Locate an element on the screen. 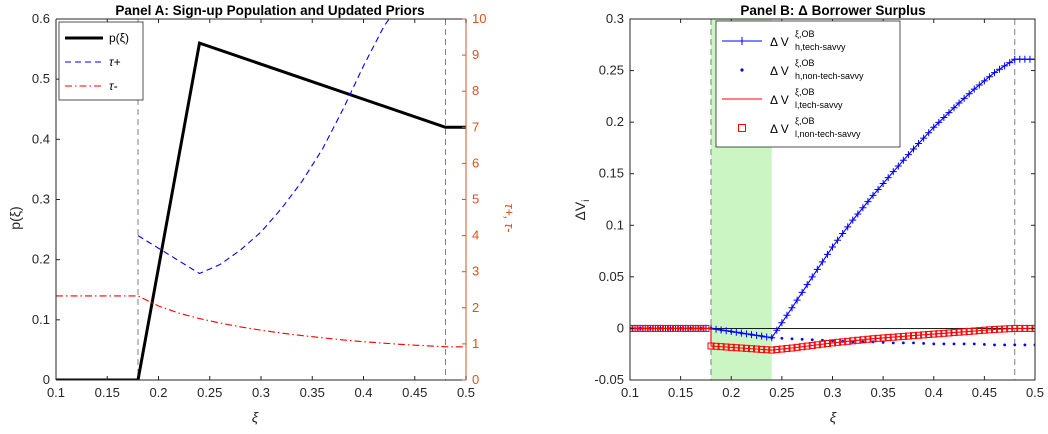 Image resolution: width=1048 pixels, height=434 pixels. panel-b-ytick-label-5: 0.2 is located at coordinates (615, 121).